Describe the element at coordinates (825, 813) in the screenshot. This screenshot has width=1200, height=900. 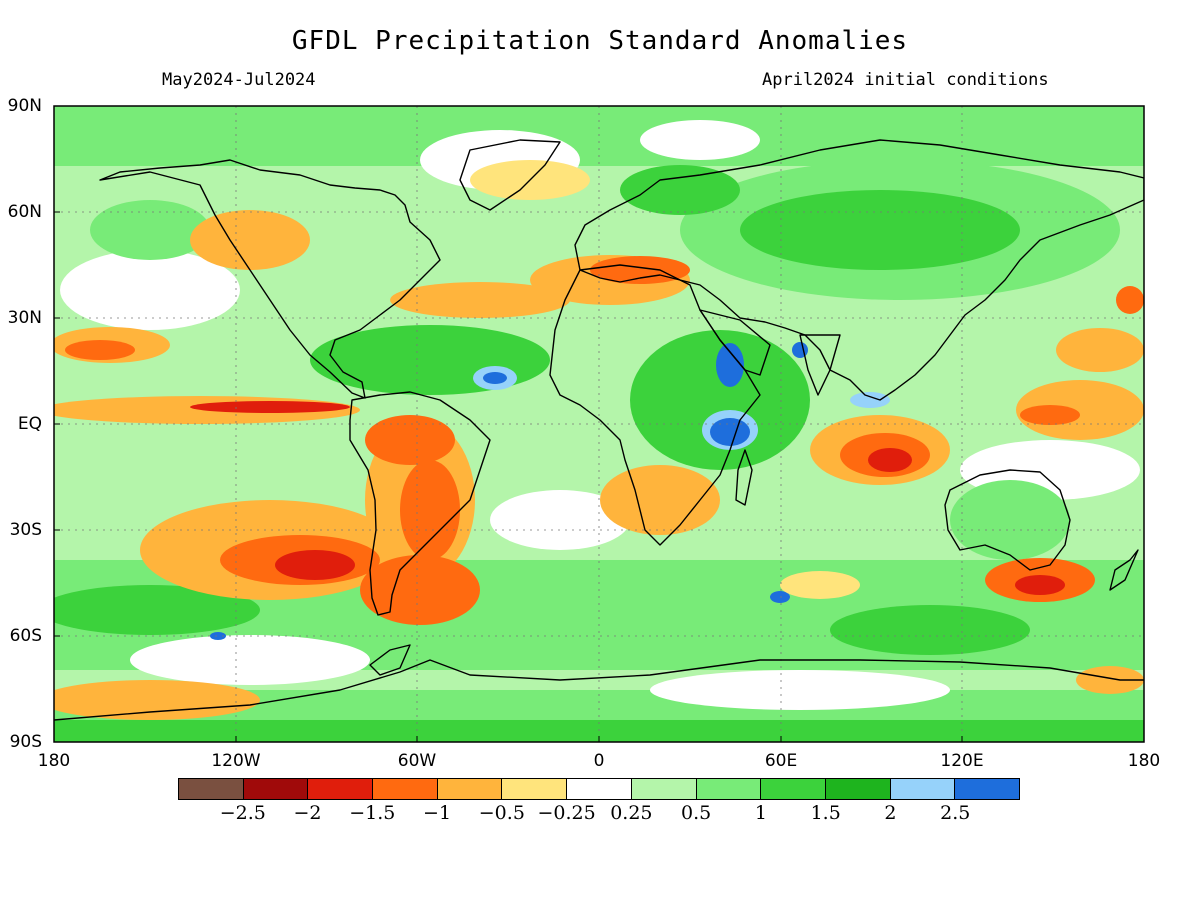
I see `legend-tick-label: 1.5` at that location.